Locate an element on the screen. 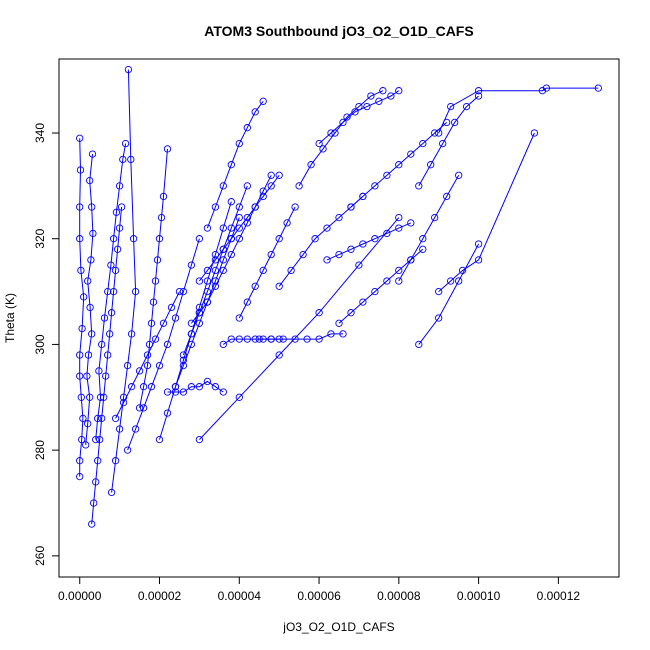  x-tick-label: 0.00002 is located at coordinates (160, 596).